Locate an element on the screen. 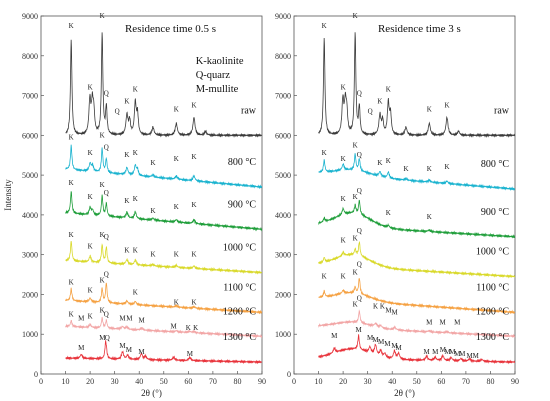 This screenshot has height=401, width=550. legend-line: M-mullite is located at coordinates (217, 89).